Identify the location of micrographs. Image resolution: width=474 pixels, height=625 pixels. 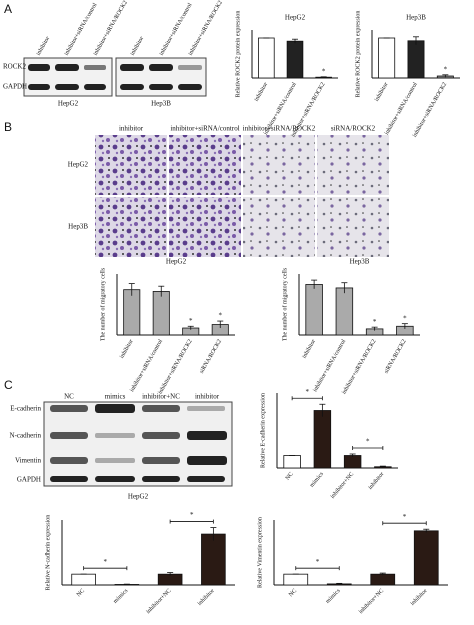
(242, 196).